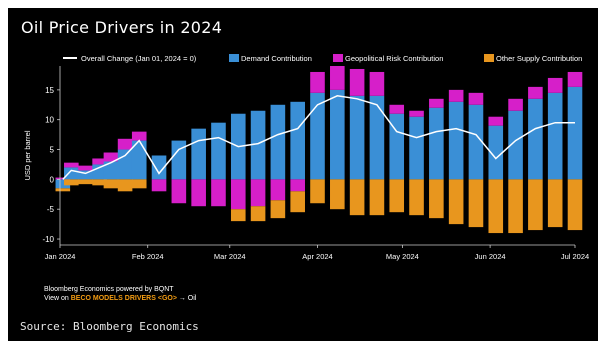  I want to click on y-tick-label: 5, so click(52, 150).